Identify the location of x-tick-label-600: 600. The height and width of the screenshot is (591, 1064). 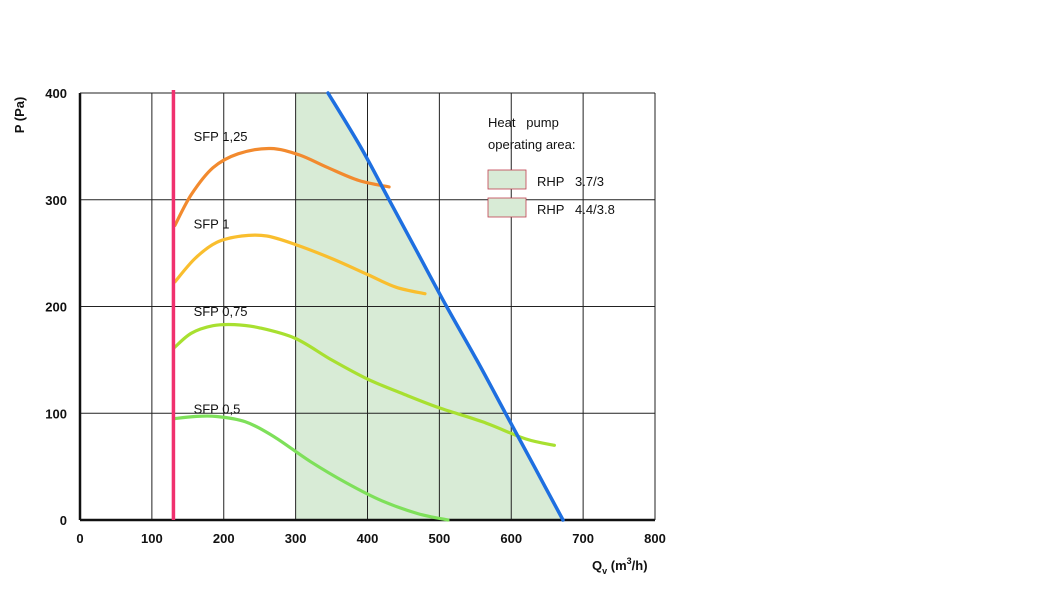
(511, 538).